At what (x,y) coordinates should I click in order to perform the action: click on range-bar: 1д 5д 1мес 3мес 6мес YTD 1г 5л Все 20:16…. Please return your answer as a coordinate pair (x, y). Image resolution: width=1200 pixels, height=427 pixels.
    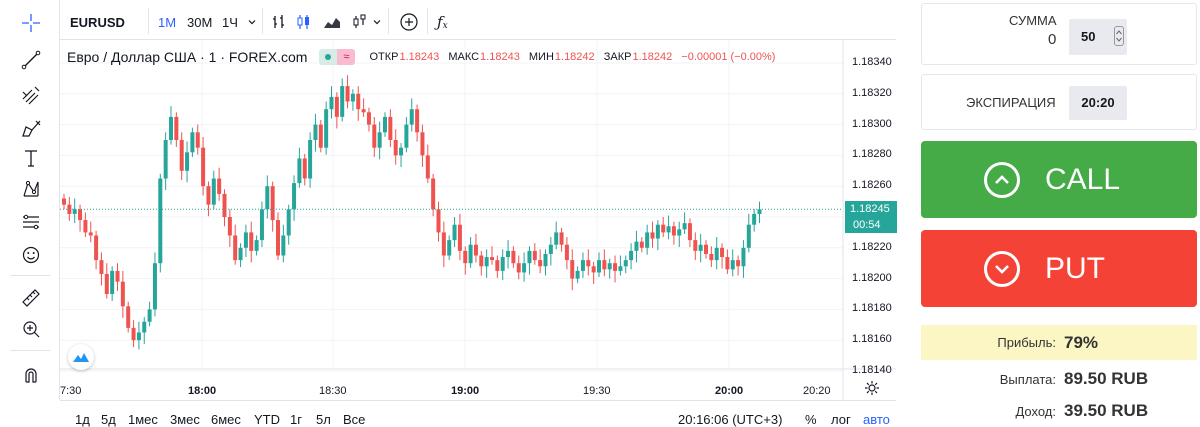
    Looking at the image, I should click on (478, 413).